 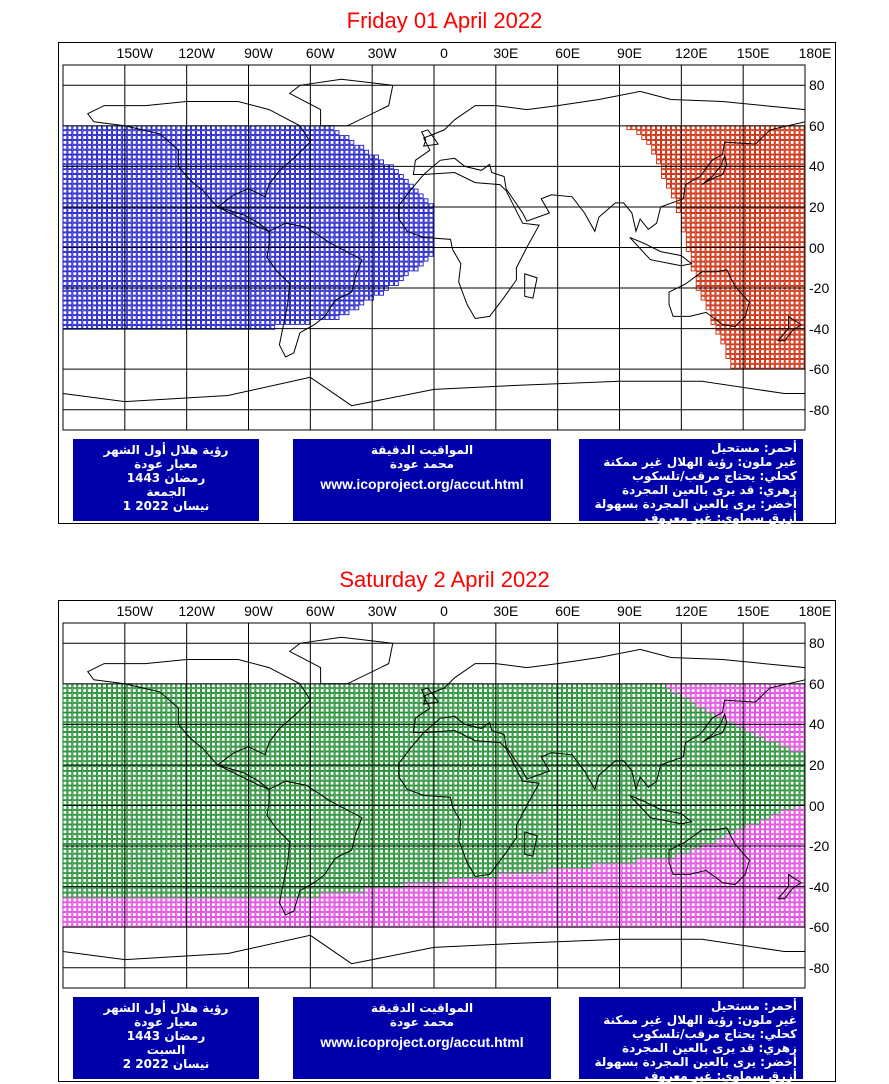 I want to click on zone-cell-naked-eye-possible-ne, so click(x=747, y=700).